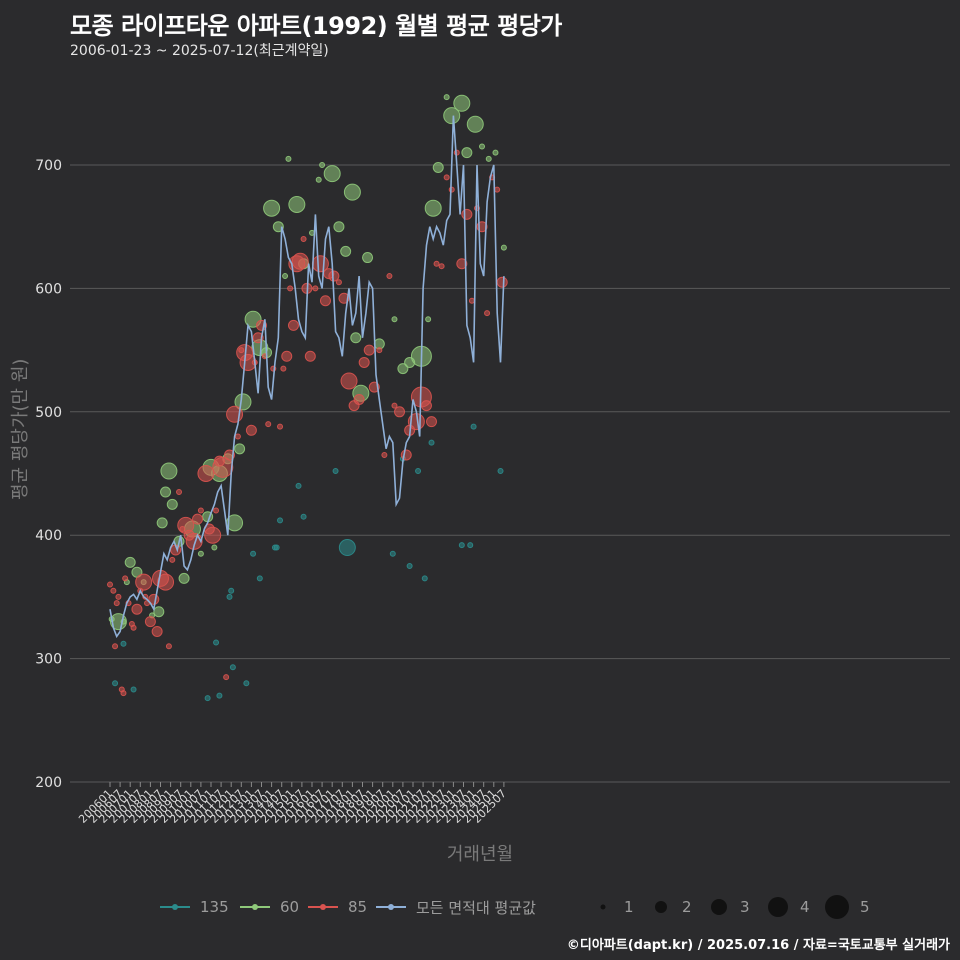 This screenshot has width=960, height=960. What do you see at coordinates (480, 907) in the screenshot?
I see `legend: 135 60 85 모든 면적대 평균값 1 2 3 4 5` at bounding box center [480, 907].